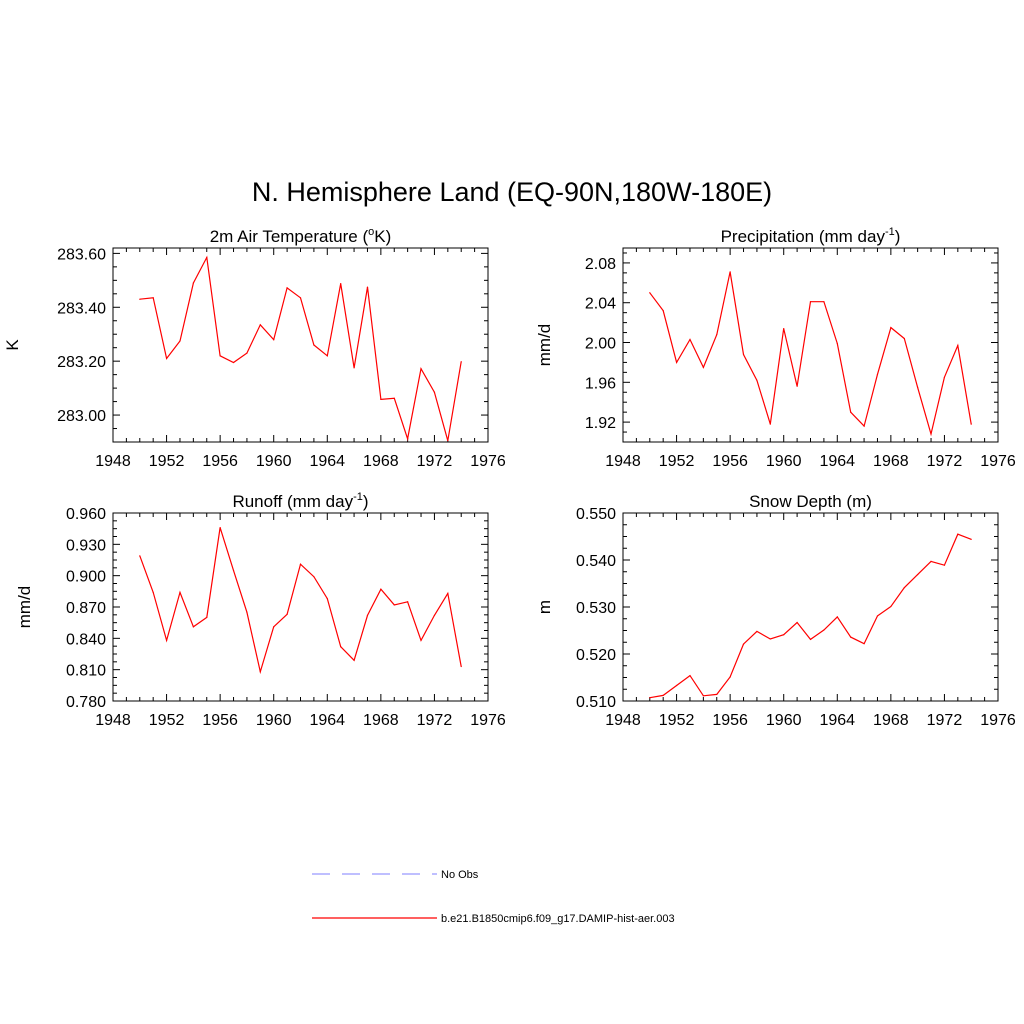 The image size is (1024, 1024). I want to click on panel-title-main: Snow Depth (m), so click(810, 501).